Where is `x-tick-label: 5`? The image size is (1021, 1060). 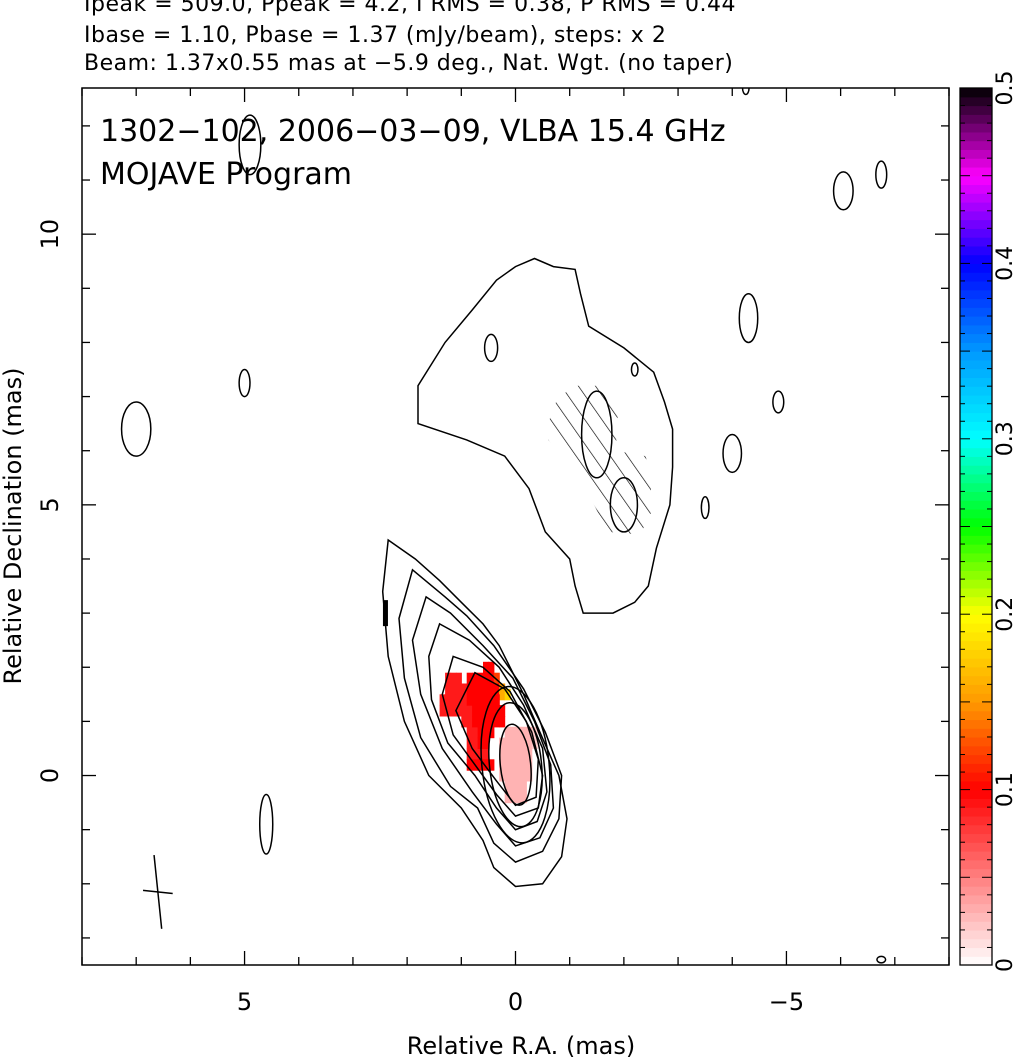
x-tick-label: 5 is located at coordinates (244, 1002).